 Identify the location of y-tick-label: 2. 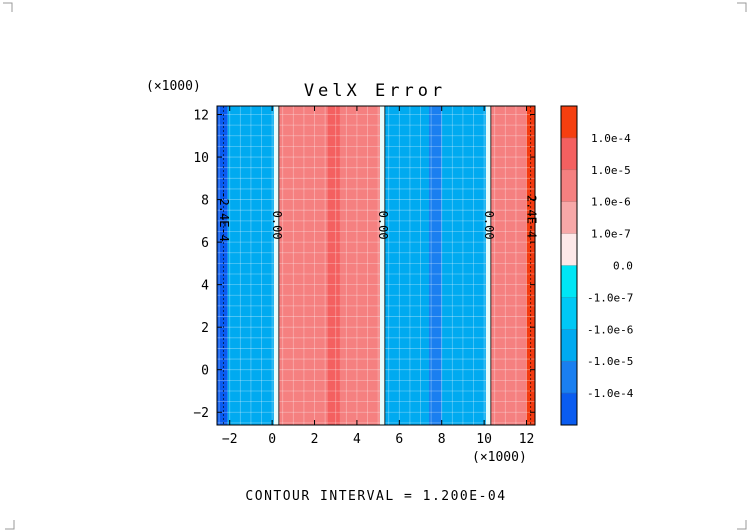
(205, 328).